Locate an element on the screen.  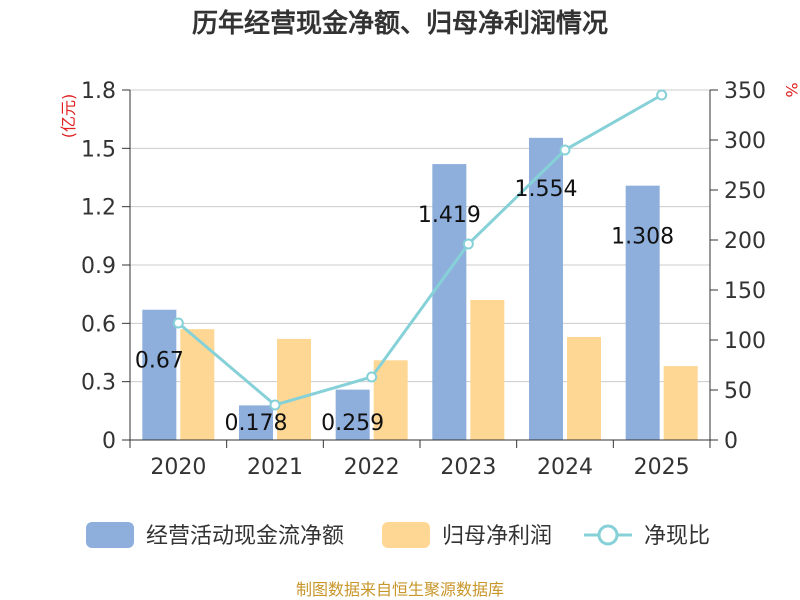
x-axis-tick-label: 2024 is located at coordinates (565, 467).